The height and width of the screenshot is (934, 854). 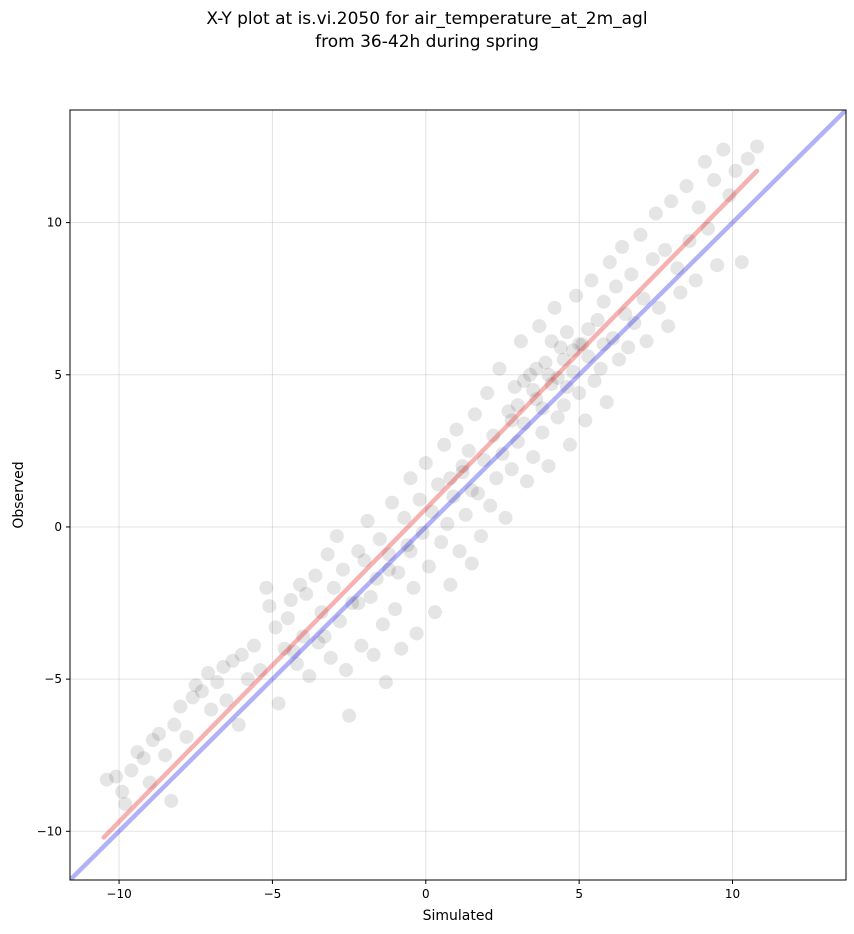 I want to click on y-tick-label: −5, so click(x=53, y=679).